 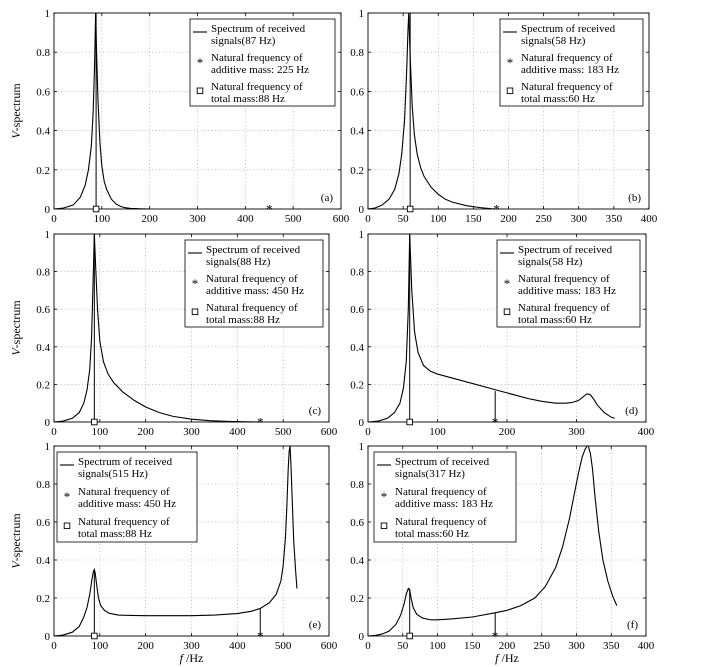 I want to click on x-tick-label: 350, so click(x=614, y=219).